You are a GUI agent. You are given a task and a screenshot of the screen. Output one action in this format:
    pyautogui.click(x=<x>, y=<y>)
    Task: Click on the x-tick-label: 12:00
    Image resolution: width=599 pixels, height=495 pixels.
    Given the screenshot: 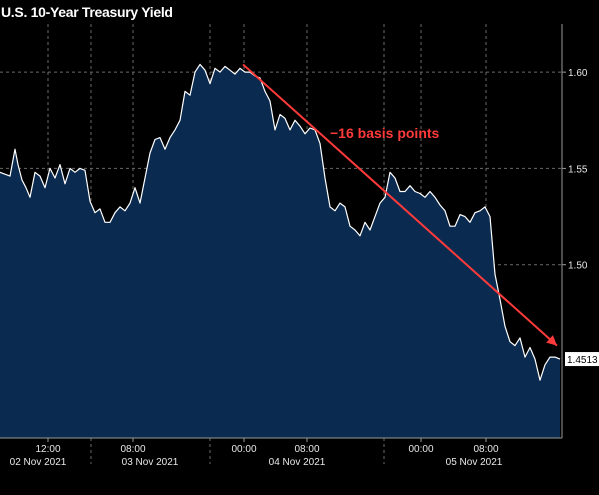 What is the action you would take?
    pyautogui.click(x=47, y=449)
    